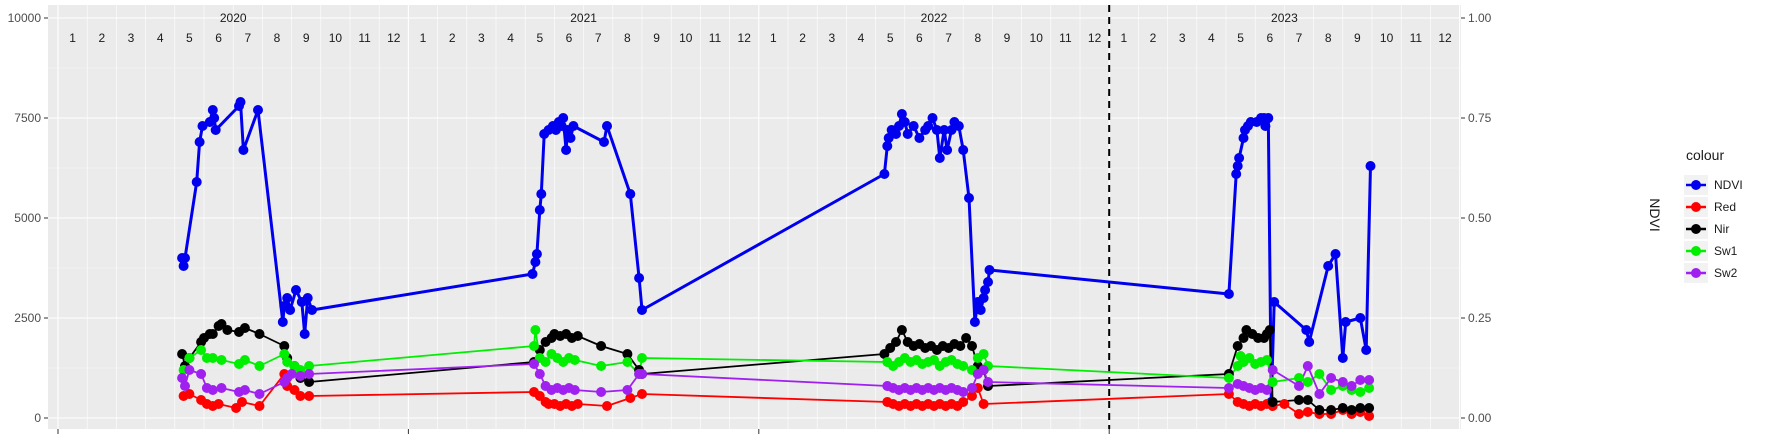 Image resolution: width=1773 pixels, height=442 pixels. What do you see at coordinates (101, 38) in the screenshot?
I see `month-label: 2` at bounding box center [101, 38].